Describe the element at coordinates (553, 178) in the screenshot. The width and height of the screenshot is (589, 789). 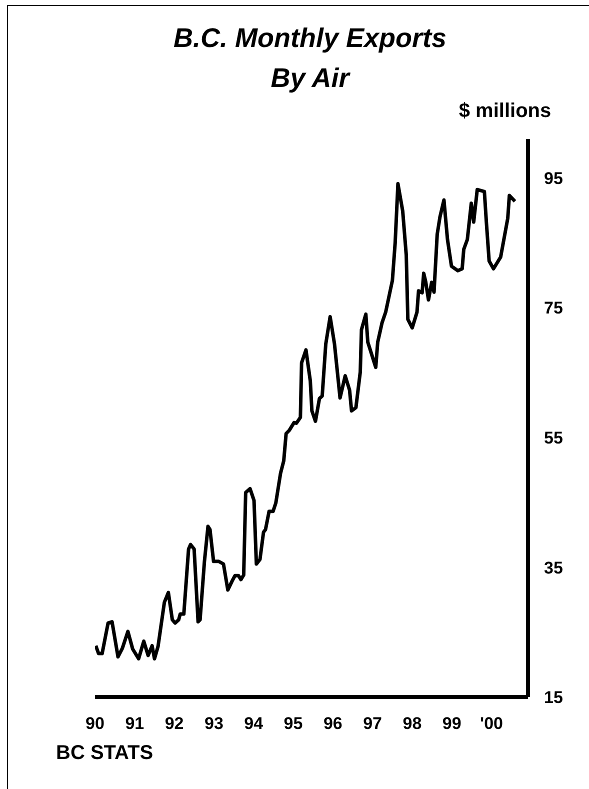
I see `y-tick-label: 95` at that location.